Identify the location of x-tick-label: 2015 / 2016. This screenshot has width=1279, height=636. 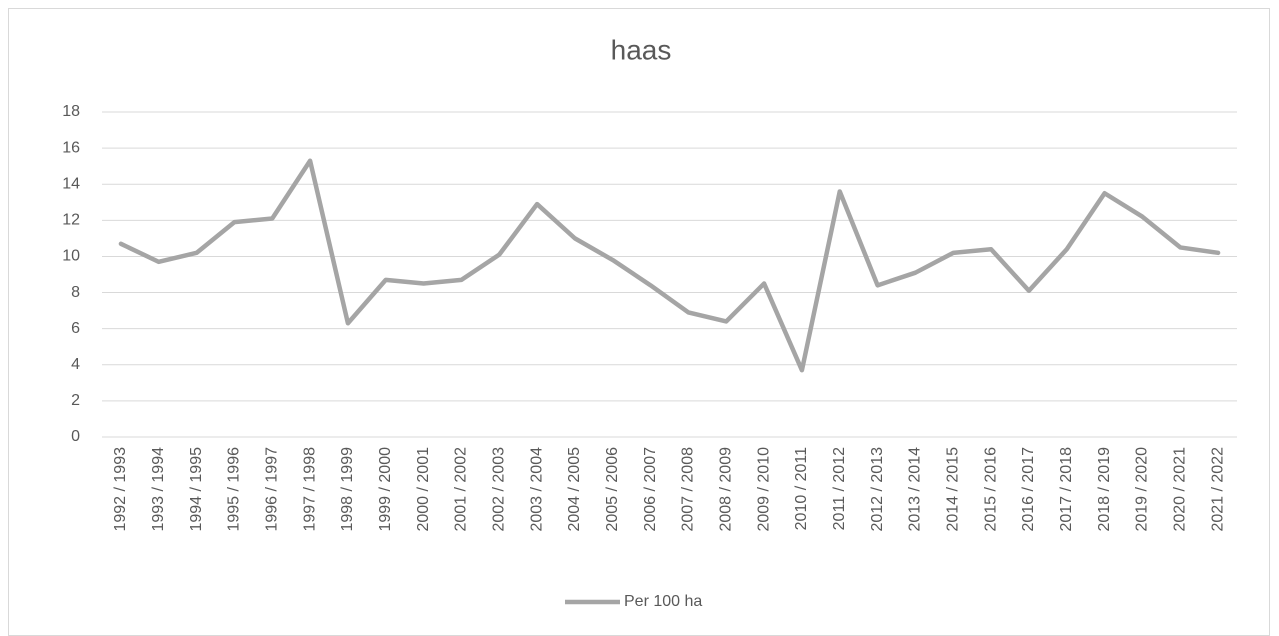
(990, 489).